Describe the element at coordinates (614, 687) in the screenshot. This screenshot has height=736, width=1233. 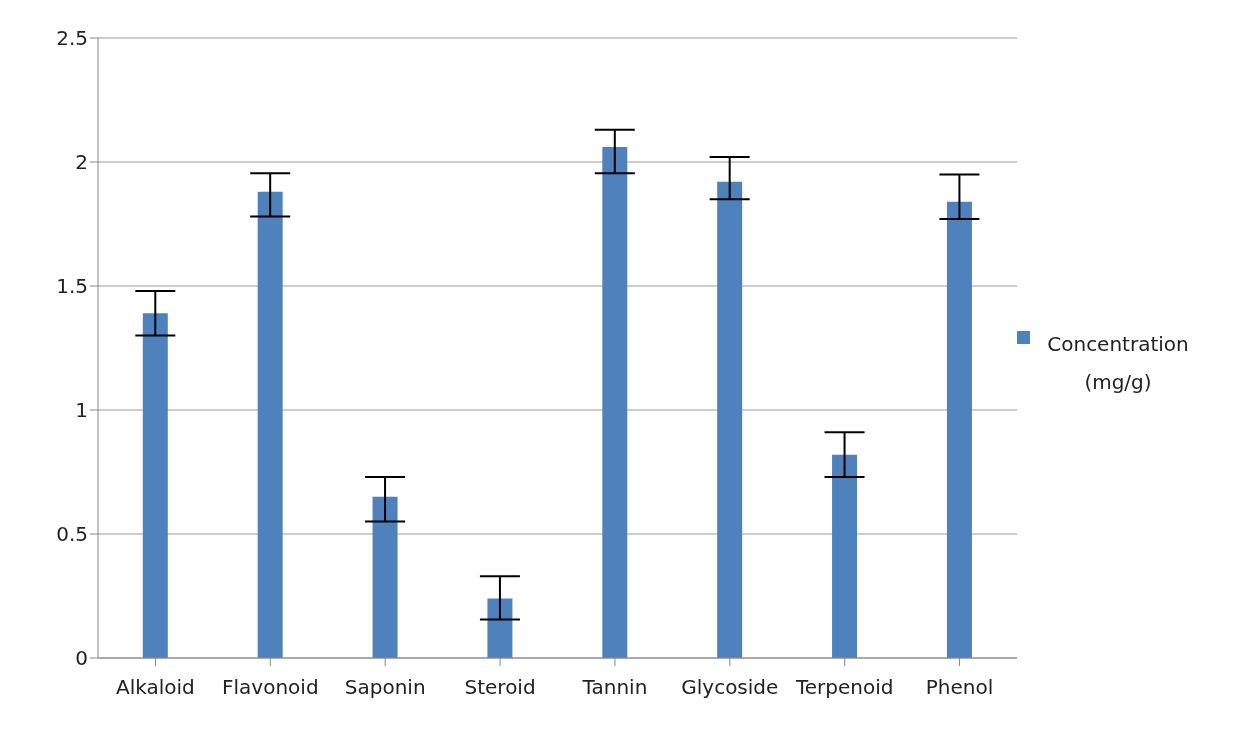
I see `x-tick-label: Tannin` at that location.